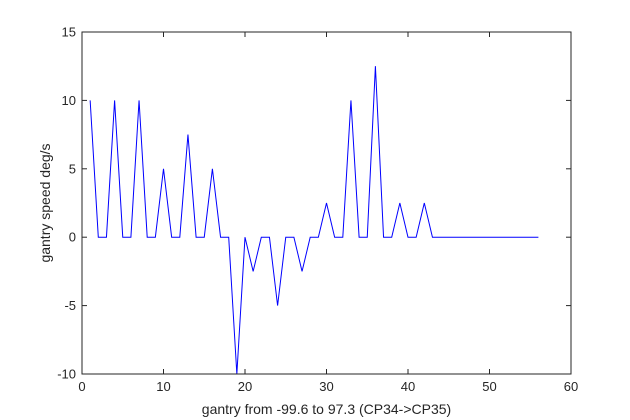 The height and width of the screenshot is (420, 630). What do you see at coordinates (72, 237) in the screenshot?
I see `y-tick-label: 0` at bounding box center [72, 237].